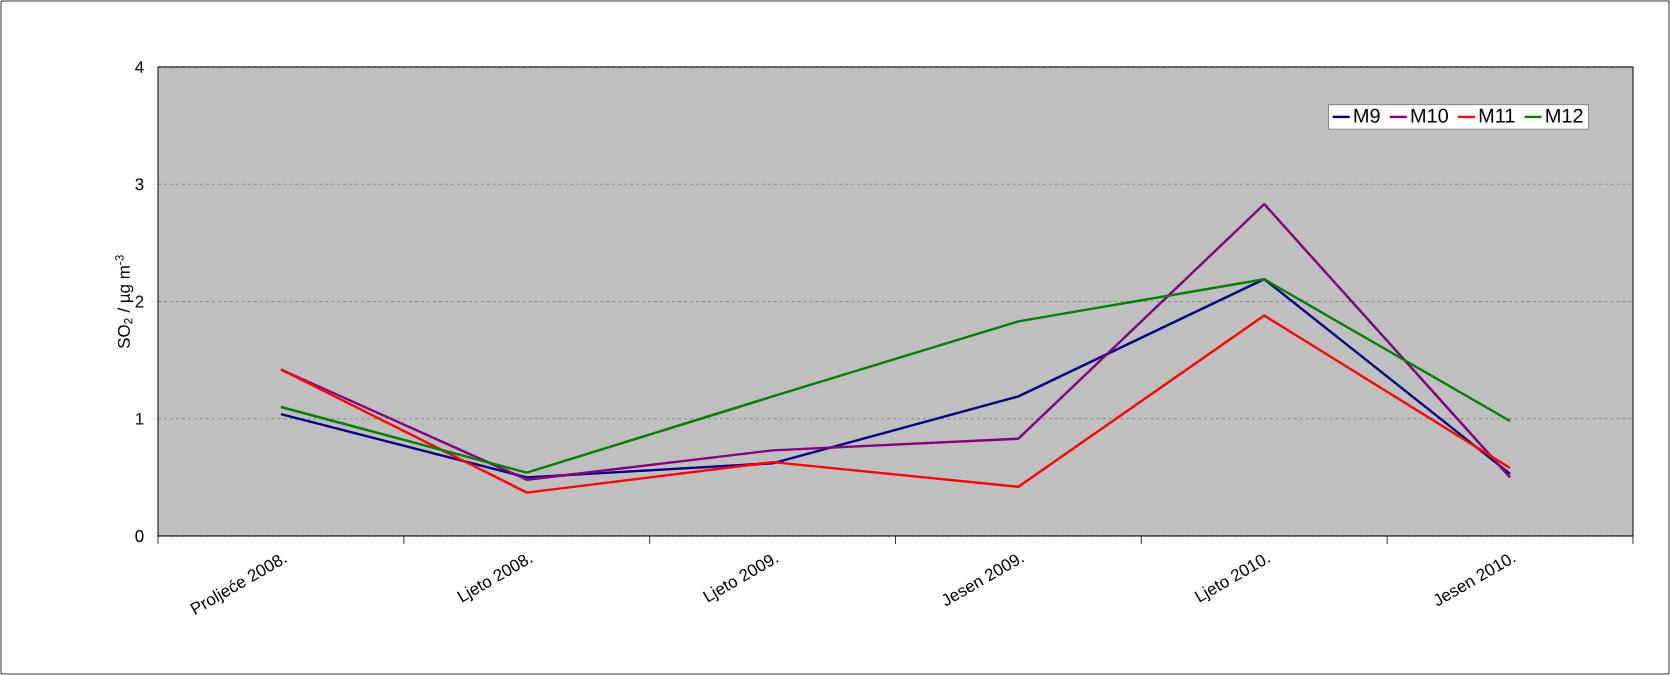 Image resolution: width=1670 pixels, height=675 pixels. What do you see at coordinates (1497, 115) in the screenshot?
I see `legend-label: M11` at bounding box center [1497, 115].